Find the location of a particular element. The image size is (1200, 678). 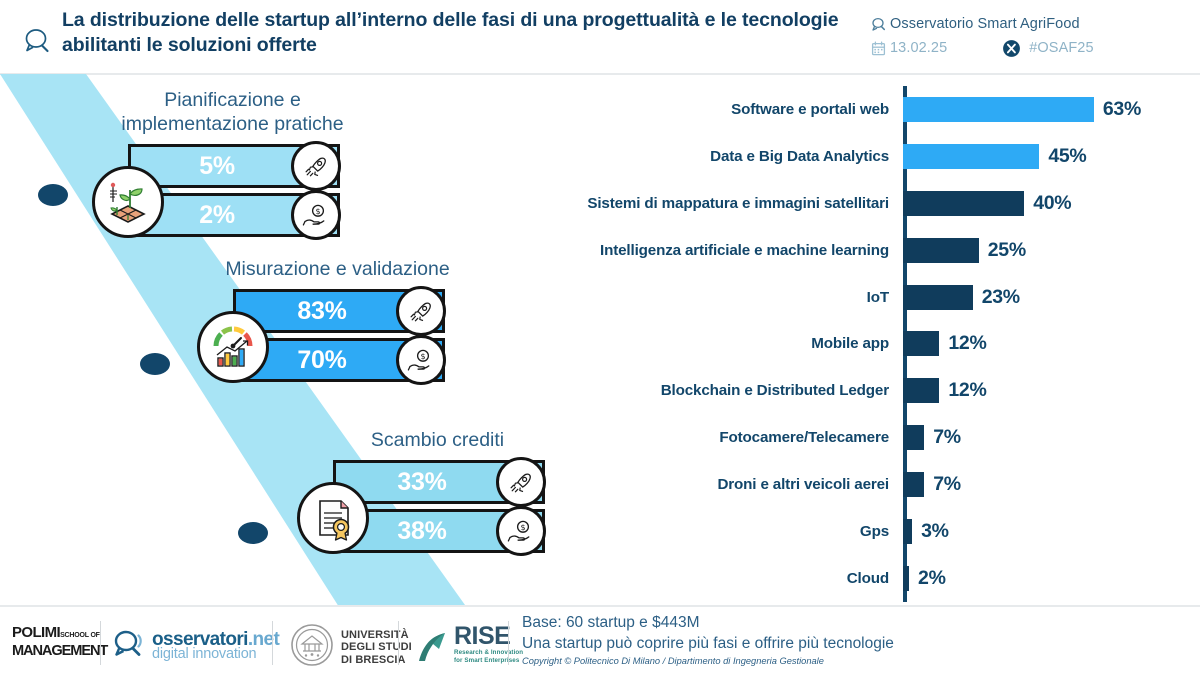

phase-title: Scambio crediti is located at coordinates (437, 440).